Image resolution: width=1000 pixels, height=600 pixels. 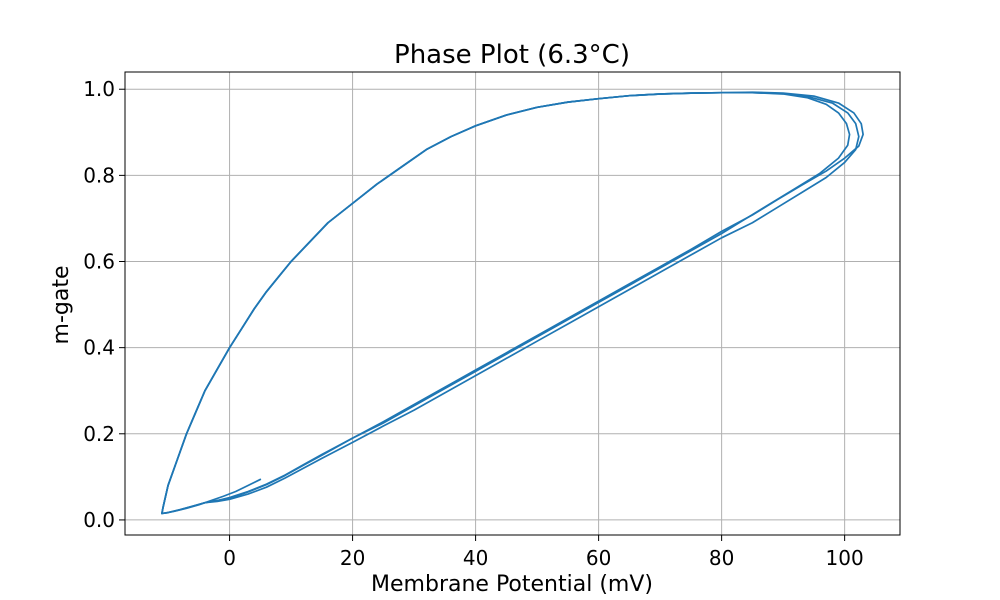 I want to click on x-tick-label: 0, so click(x=229, y=558).